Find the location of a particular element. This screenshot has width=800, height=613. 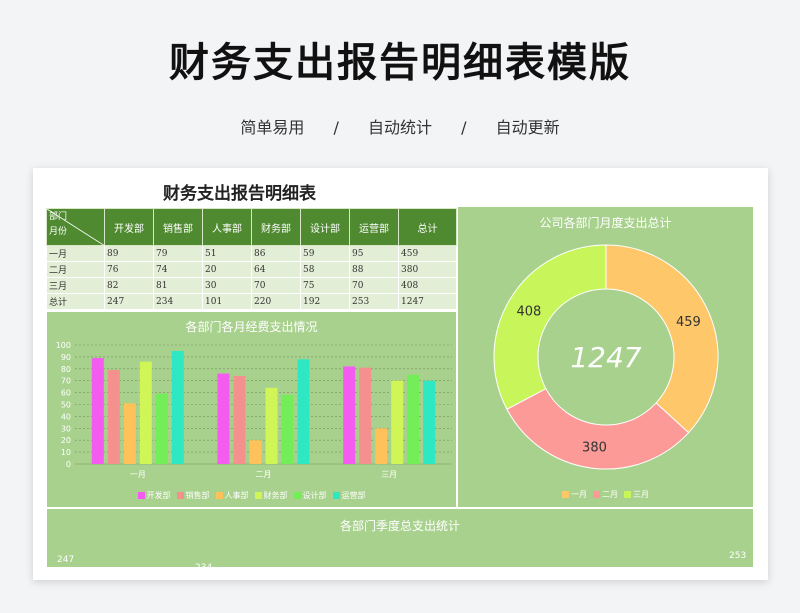

table-cell: 82 is located at coordinates (129, 285).